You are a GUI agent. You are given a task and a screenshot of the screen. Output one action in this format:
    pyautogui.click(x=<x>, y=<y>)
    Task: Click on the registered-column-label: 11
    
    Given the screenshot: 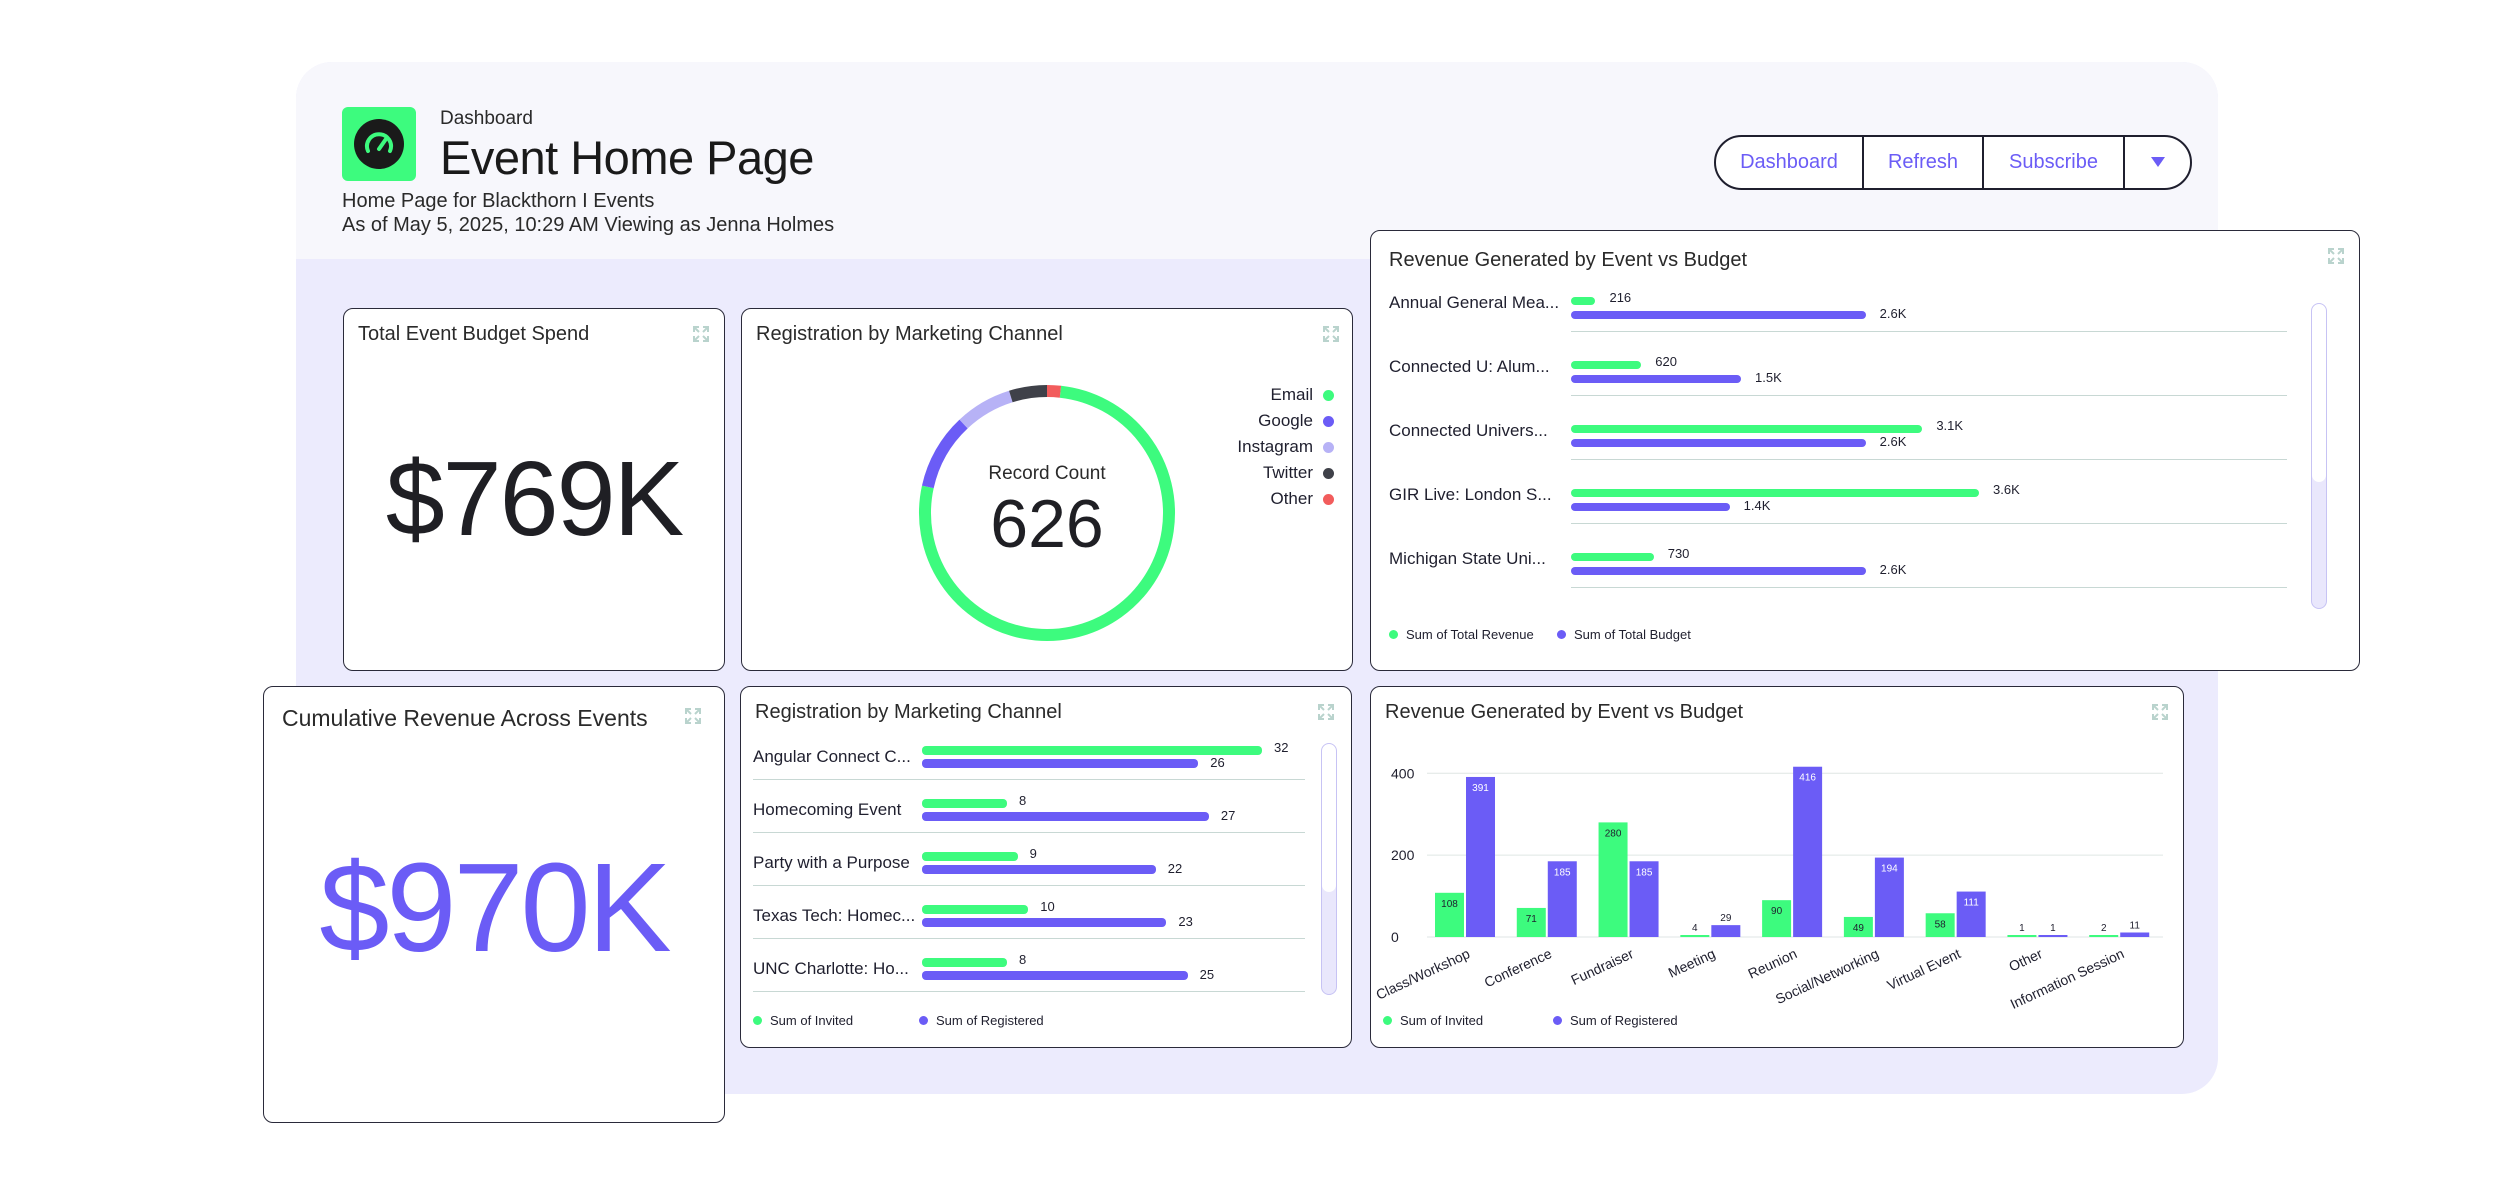 What is the action you would take?
    pyautogui.click(x=2135, y=925)
    